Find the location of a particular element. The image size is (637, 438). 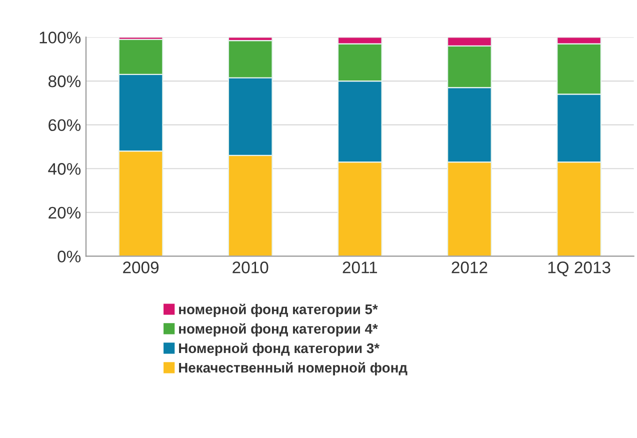

legend-label: Некачественный номерной фонд is located at coordinates (293, 369).